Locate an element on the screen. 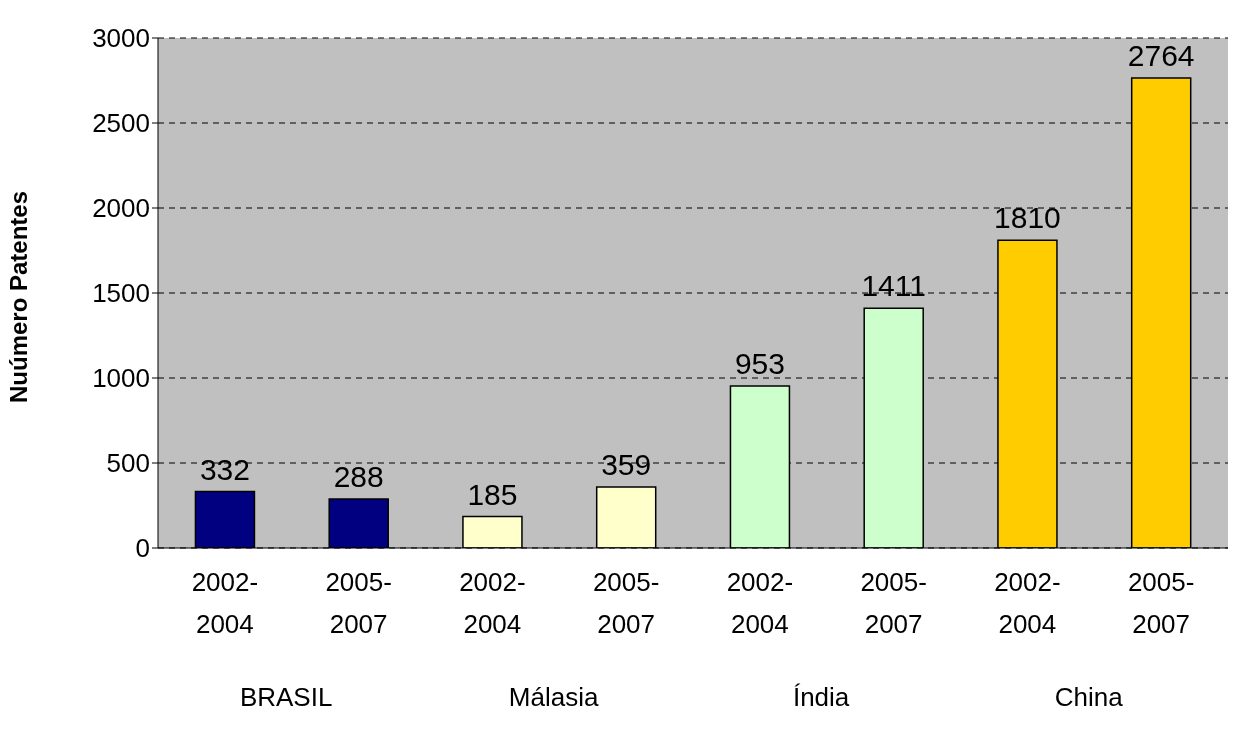 Image resolution: width=1260 pixels, height=742 pixels. data-label: 2764 is located at coordinates (1161, 56).